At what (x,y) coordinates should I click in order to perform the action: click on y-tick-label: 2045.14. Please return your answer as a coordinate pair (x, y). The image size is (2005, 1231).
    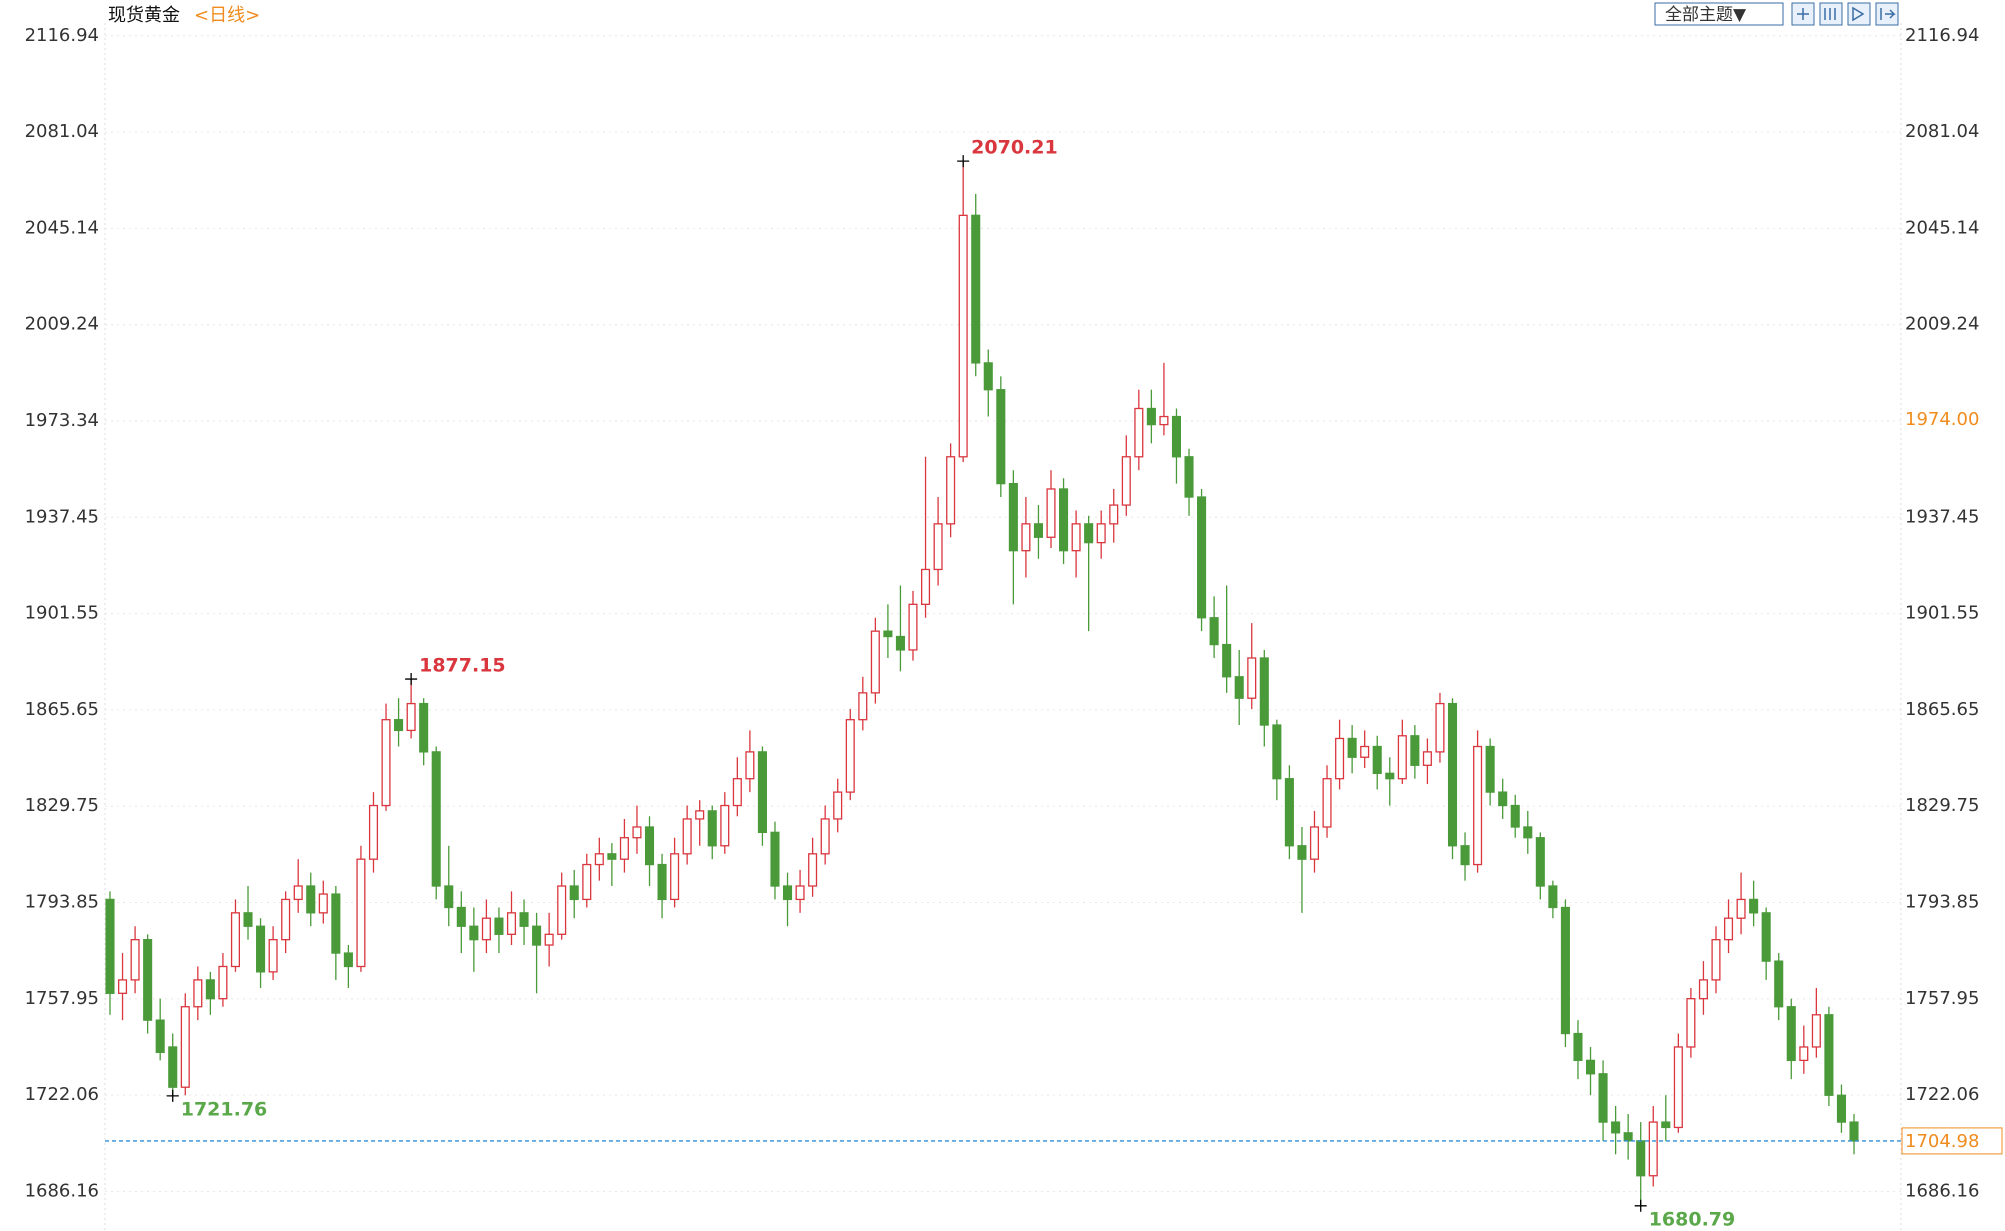
    Looking at the image, I should click on (62, 227).